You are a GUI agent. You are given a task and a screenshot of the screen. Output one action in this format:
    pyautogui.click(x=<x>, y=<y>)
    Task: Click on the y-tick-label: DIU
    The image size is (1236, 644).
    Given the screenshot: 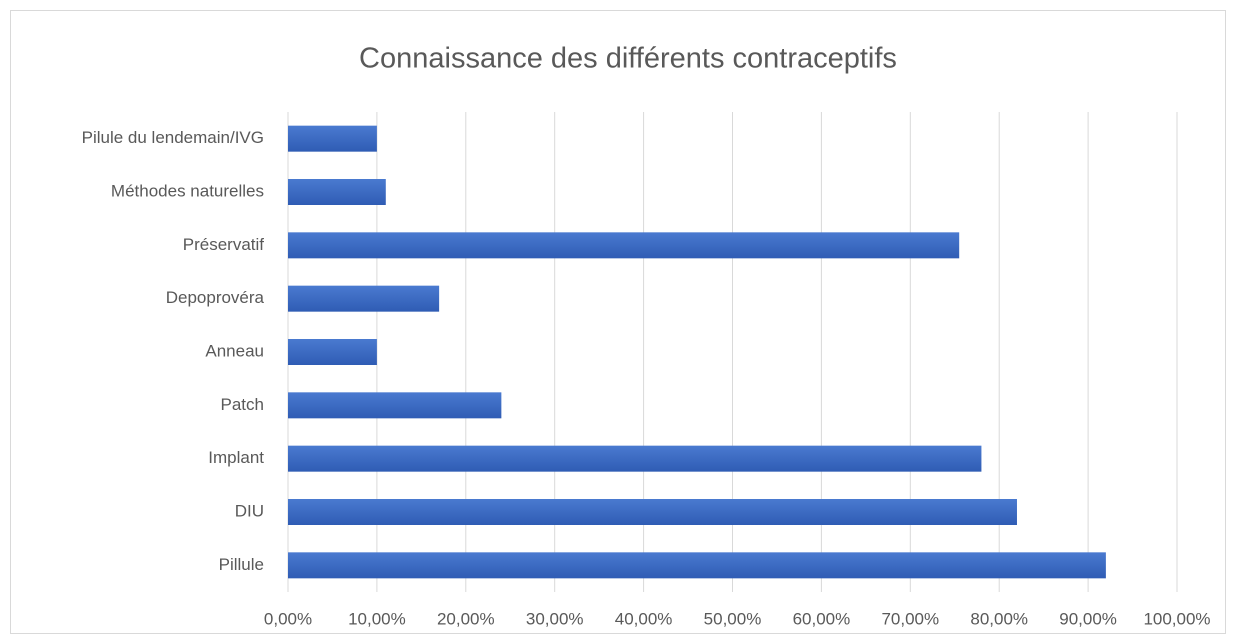 What is the action you would take?
    pyautogui.click(x=249, y=510)
    